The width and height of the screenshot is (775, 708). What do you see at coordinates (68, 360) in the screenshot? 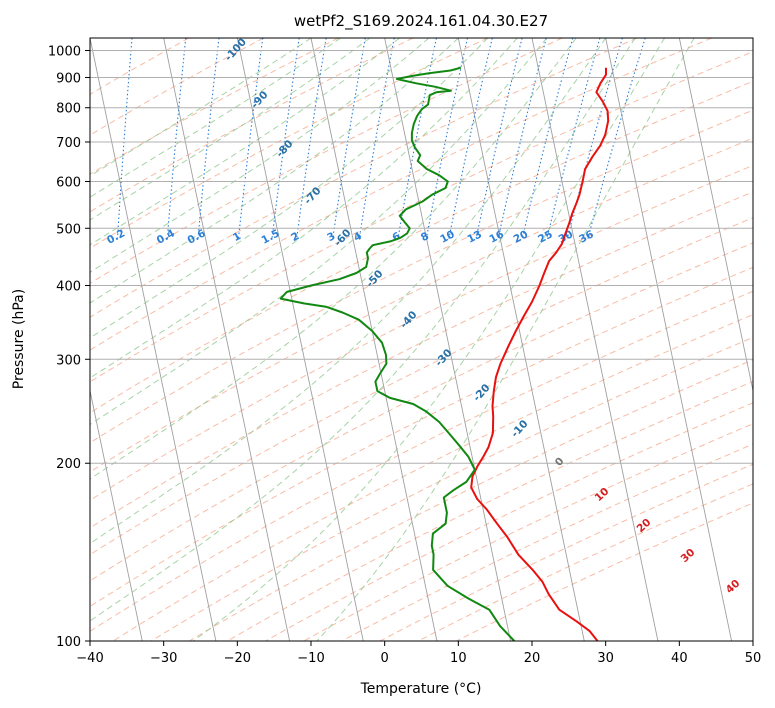
I see `y-tick-label: 300` at bounding box center [68, 360].